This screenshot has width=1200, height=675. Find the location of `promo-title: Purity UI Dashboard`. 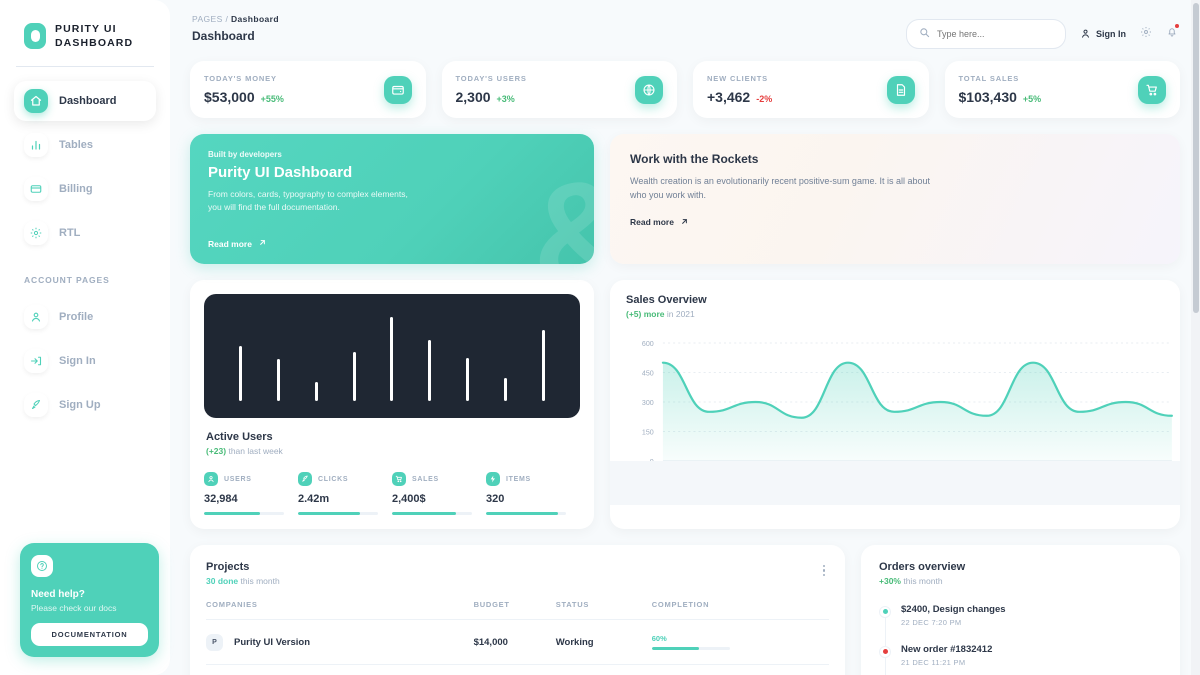

promo-title: Purity UI Dashboard is located at coordinates (280, 172).